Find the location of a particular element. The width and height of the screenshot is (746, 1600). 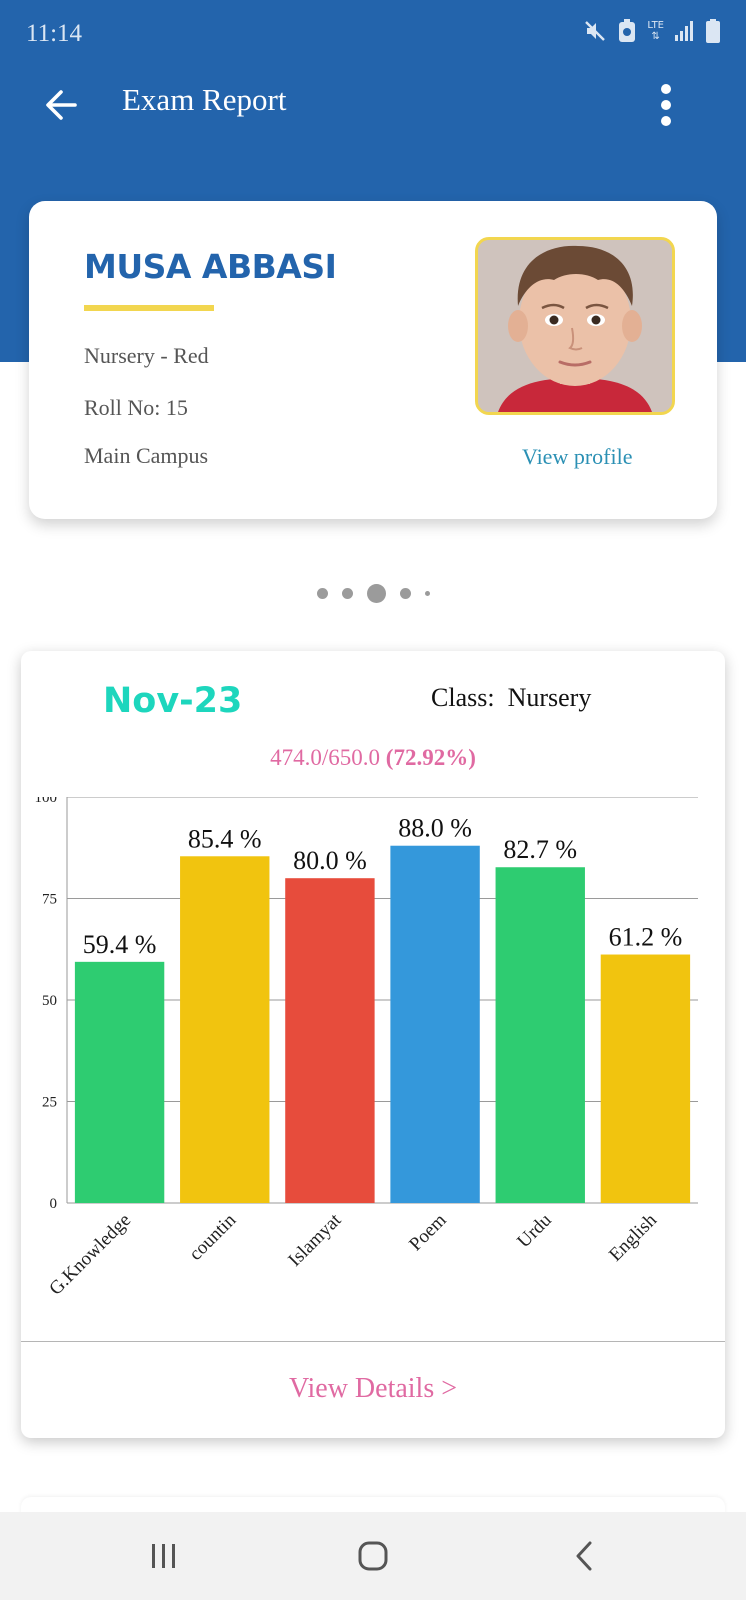

more-options-button is located at coordinates (666, 105).